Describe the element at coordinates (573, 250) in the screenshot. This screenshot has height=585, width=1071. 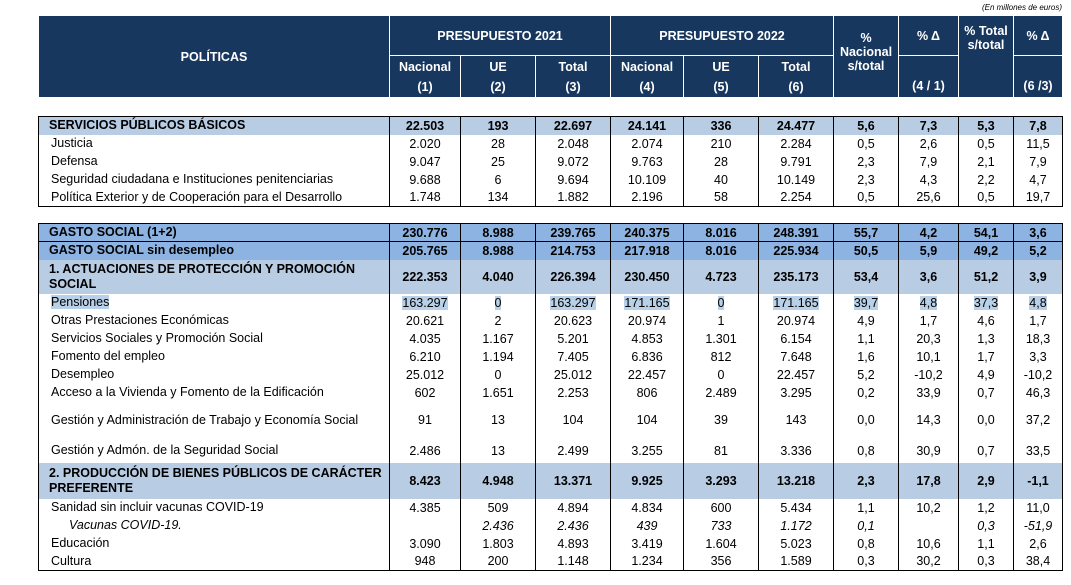
I see `cell: 214.753` at that location.